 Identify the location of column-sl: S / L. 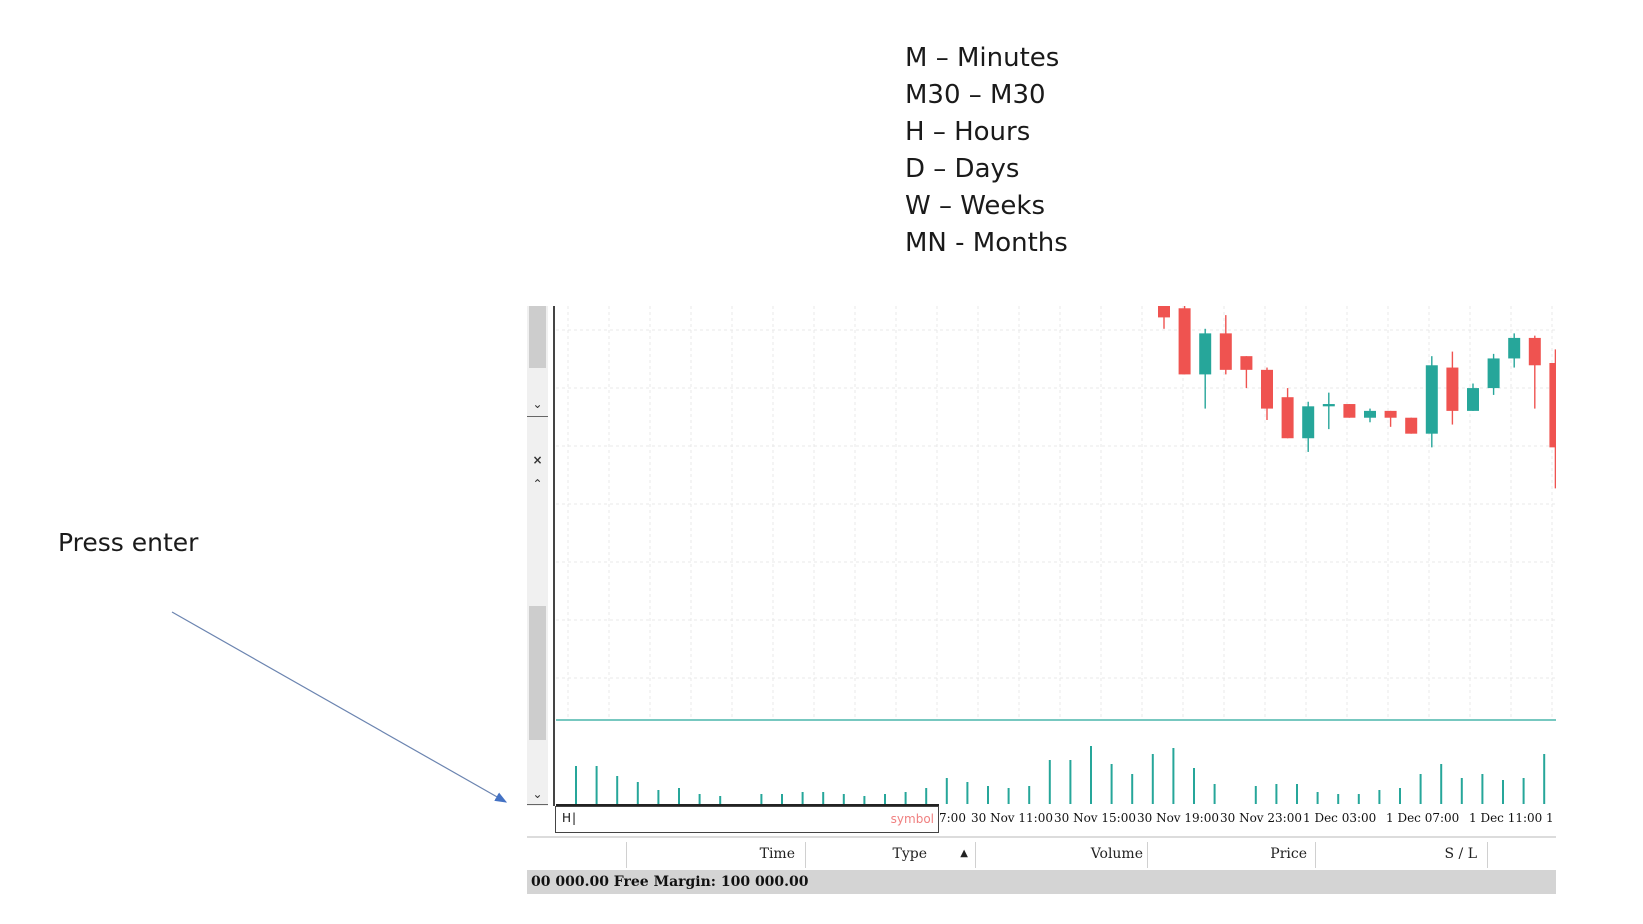
(1460, 854).